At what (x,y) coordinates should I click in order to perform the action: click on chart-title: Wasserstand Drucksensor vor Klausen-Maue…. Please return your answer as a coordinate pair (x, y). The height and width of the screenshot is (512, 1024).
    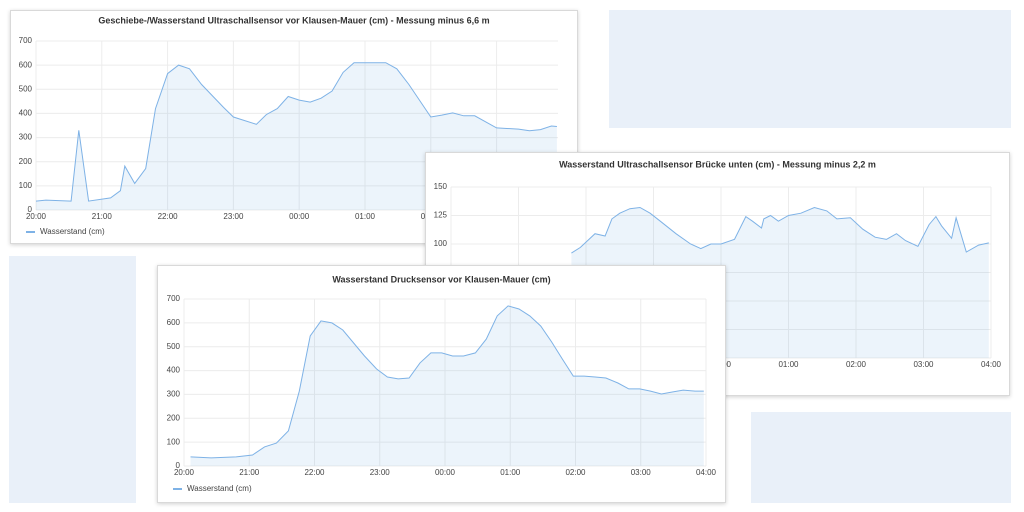
    Looking at the image, I should click on (441, 279).